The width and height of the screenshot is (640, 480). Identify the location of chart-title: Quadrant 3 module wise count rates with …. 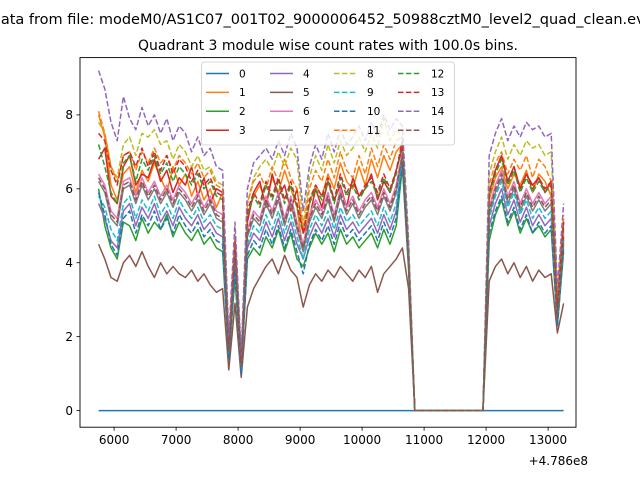
(328, 46).